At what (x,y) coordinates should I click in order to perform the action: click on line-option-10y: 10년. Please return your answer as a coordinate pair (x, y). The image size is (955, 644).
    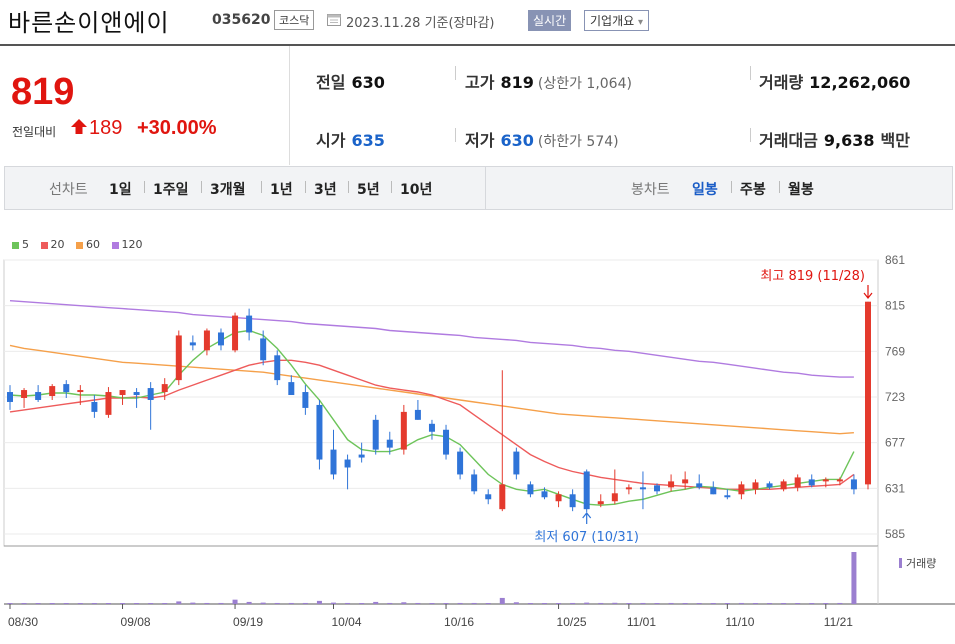
    Looking at the image, I should click on (416, 190).